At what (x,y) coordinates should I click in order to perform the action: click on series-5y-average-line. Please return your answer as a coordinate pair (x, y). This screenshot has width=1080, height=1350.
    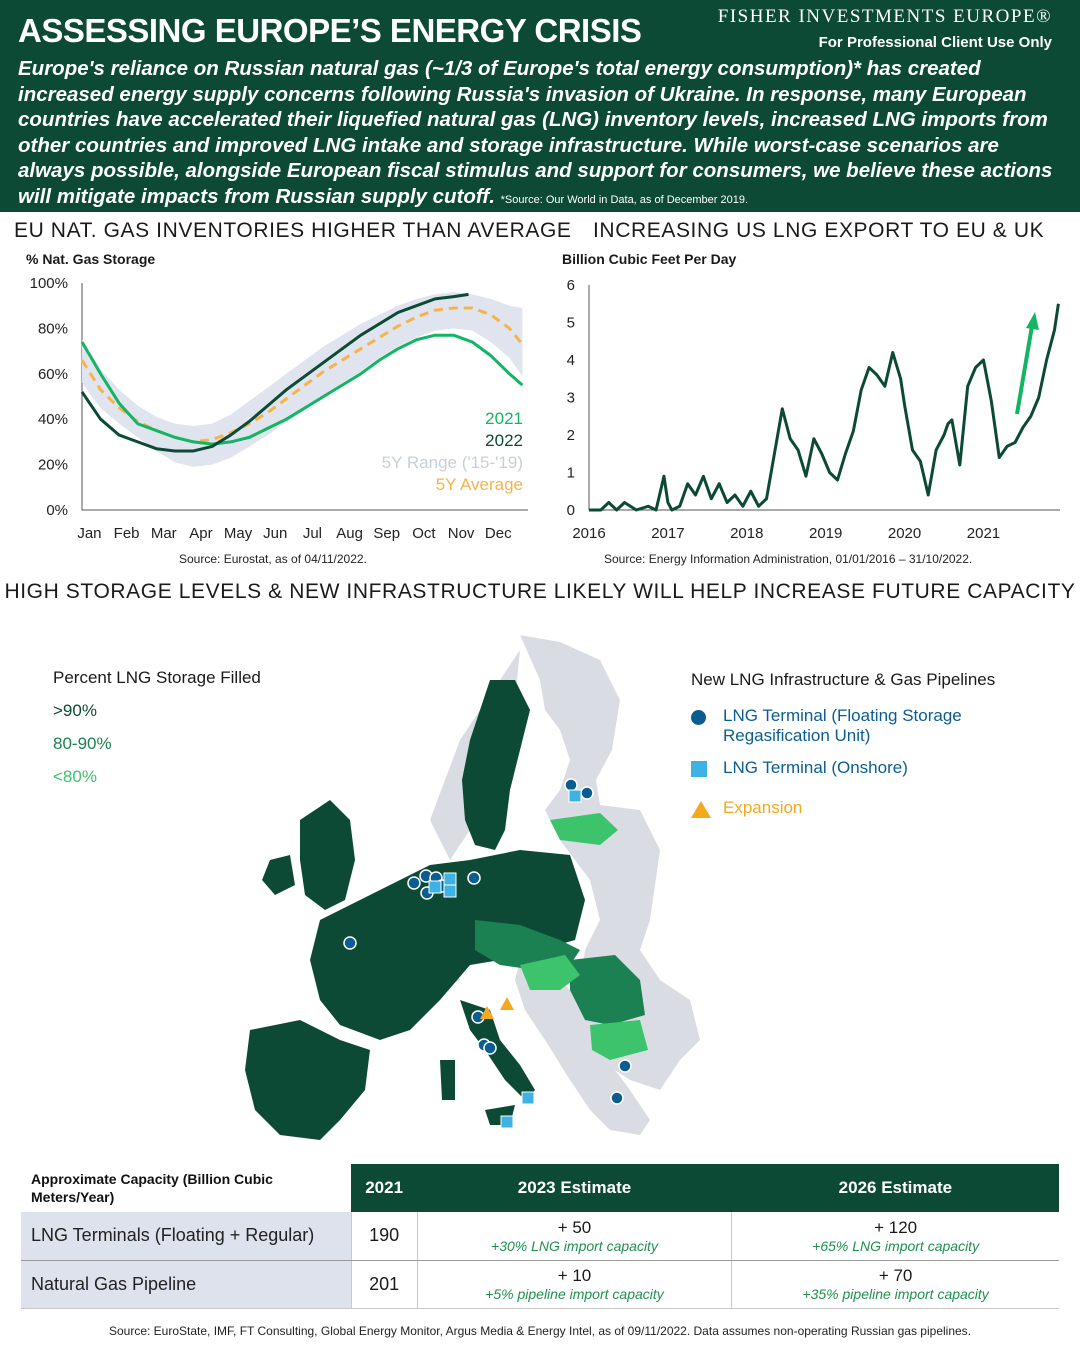
    Looking at the image, I should click on (302, 375).